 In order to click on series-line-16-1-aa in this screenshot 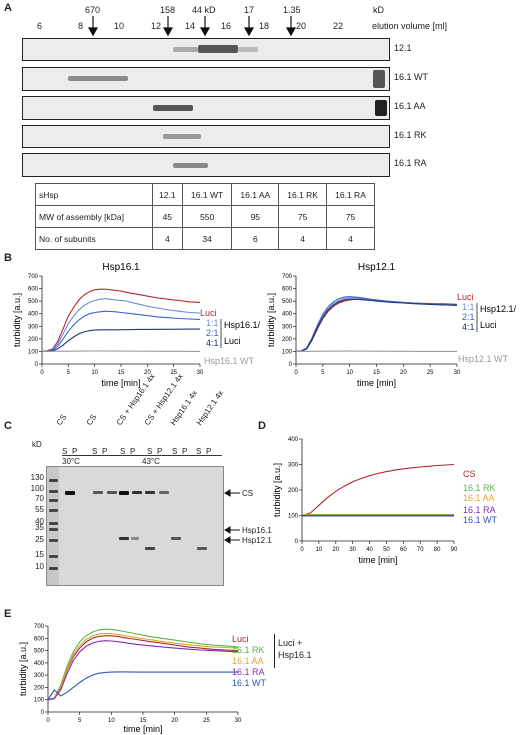, I will do `click(143, 666)`.